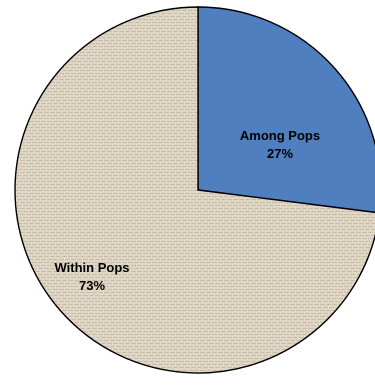 The image size is (375, 388). Describe the element at coordinates (280, 135) in the screenshot. I see `slice-label: Among Pops` at that location.